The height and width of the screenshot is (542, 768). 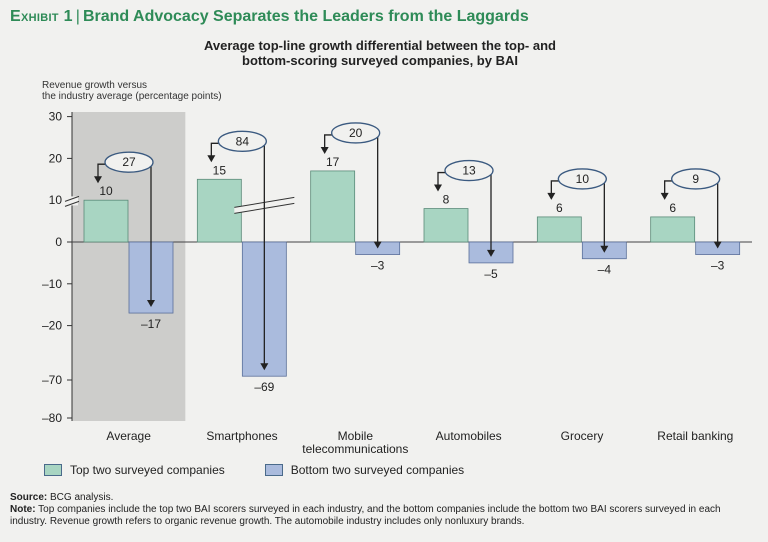 I want to click on diff-value-2: 20, so click(x=356, y=133).